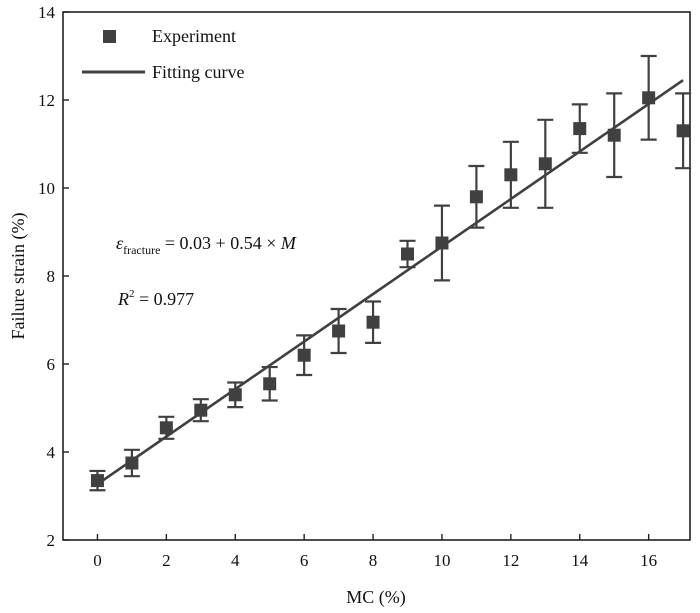 This screenshot has height=613, width=700. Describe the element at coordinates (198, 72) in the screenshot. I see `legend-label-fitting-curve: Fitting curve` at that location.